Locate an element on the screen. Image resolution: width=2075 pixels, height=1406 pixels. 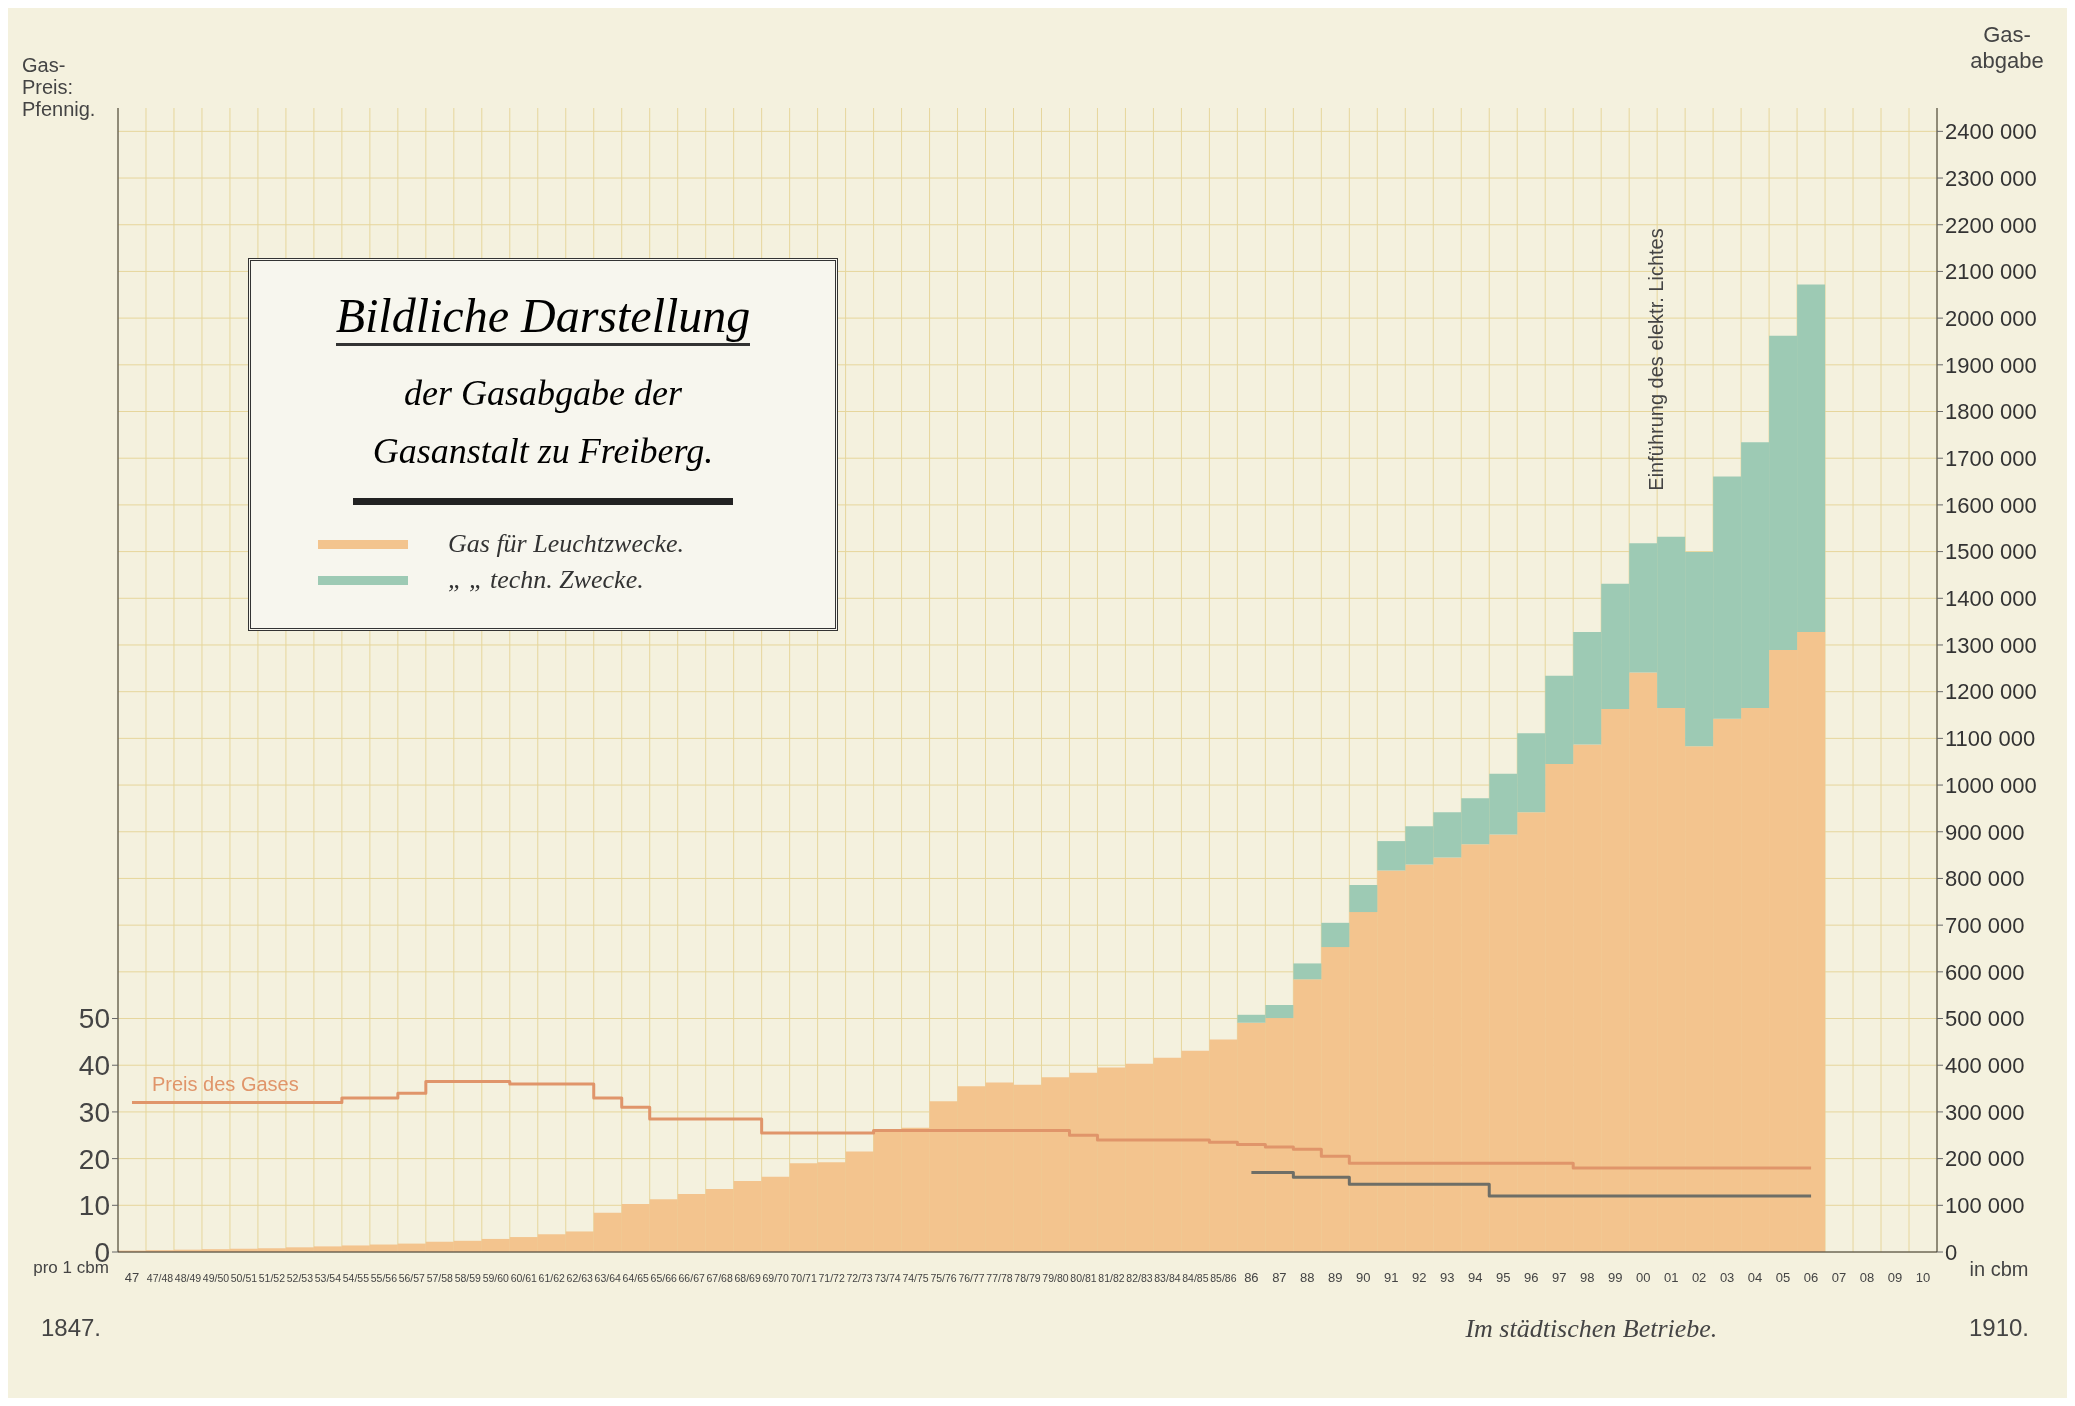
x-tick-label: 50/51 is located at coordinates (244, 1278).